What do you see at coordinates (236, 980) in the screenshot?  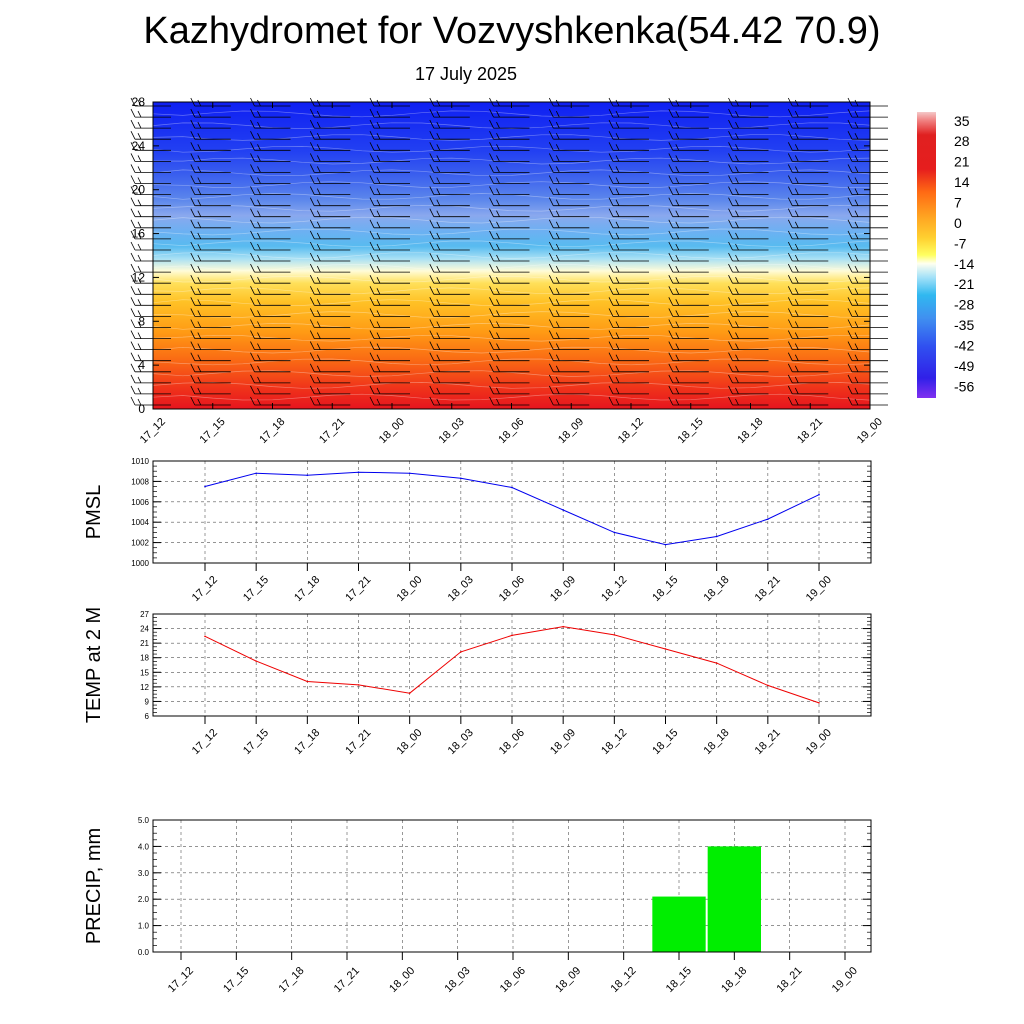 I see `precip-xtick-label: 17_15` at bounding box center [236, 980].